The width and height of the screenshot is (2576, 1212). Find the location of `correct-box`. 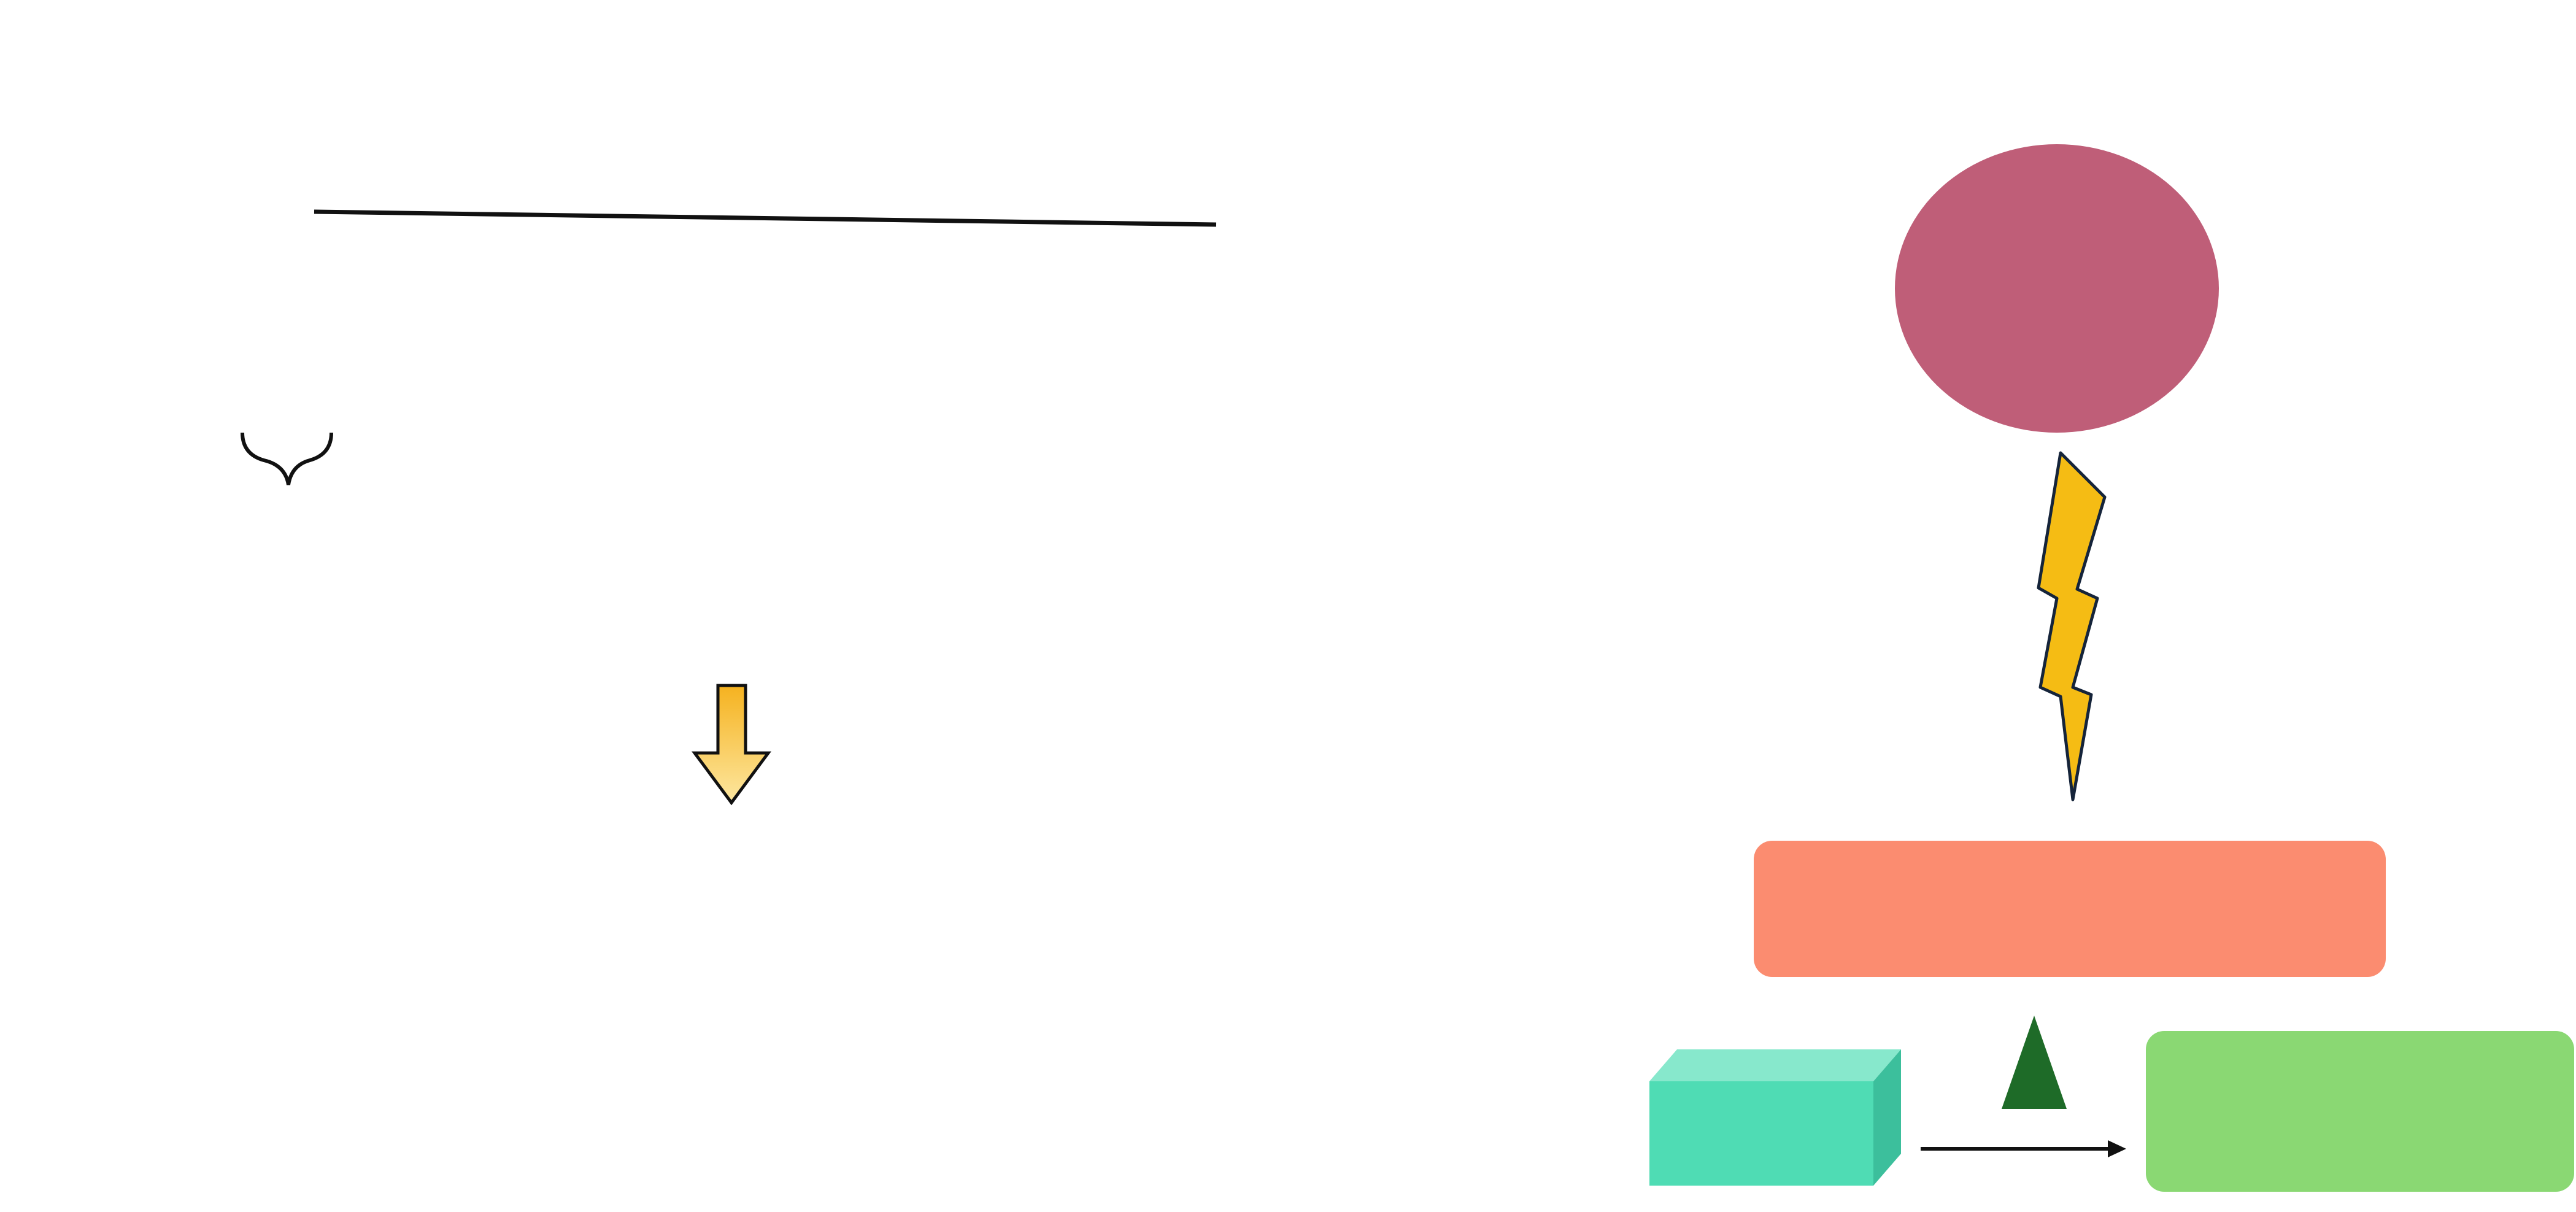

correct-box is located at coordinates (2360, 1111).